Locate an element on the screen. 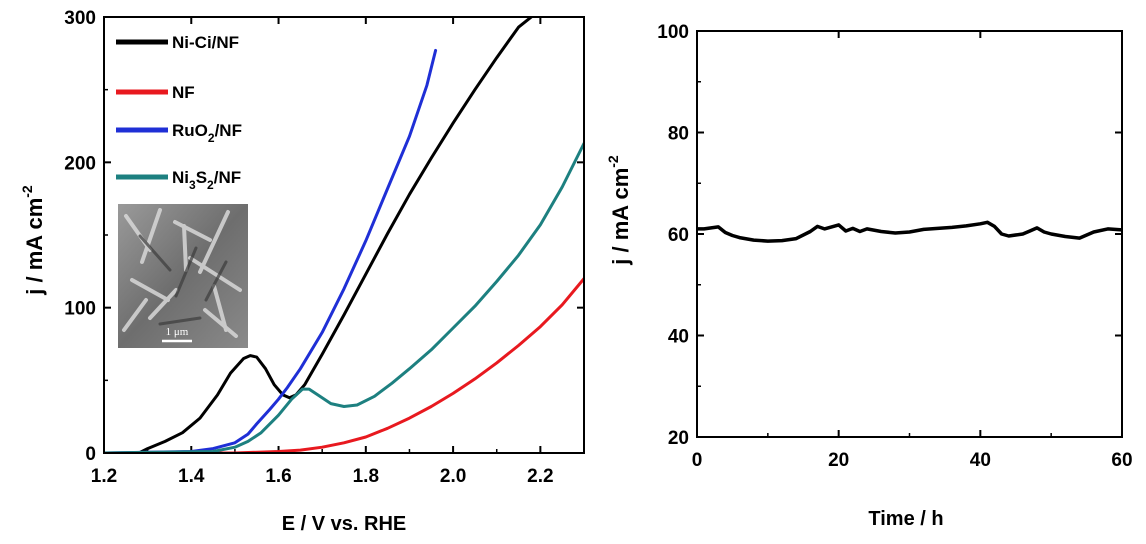 This screenshot has width=1146, height=544. left-x-tick-label: 1.4 is located at coordinates (191, 476).